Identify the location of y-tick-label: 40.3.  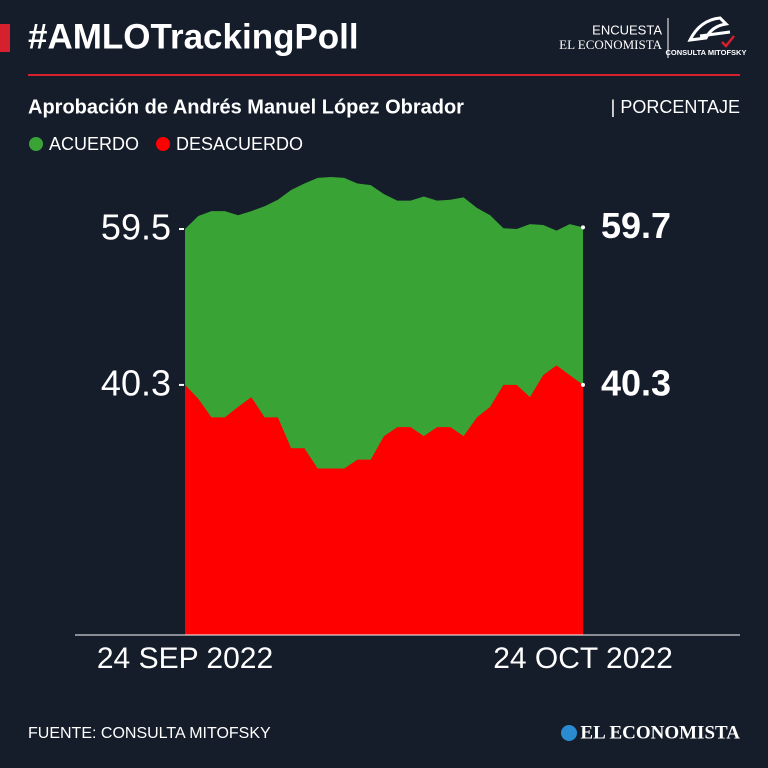
(136, 382).